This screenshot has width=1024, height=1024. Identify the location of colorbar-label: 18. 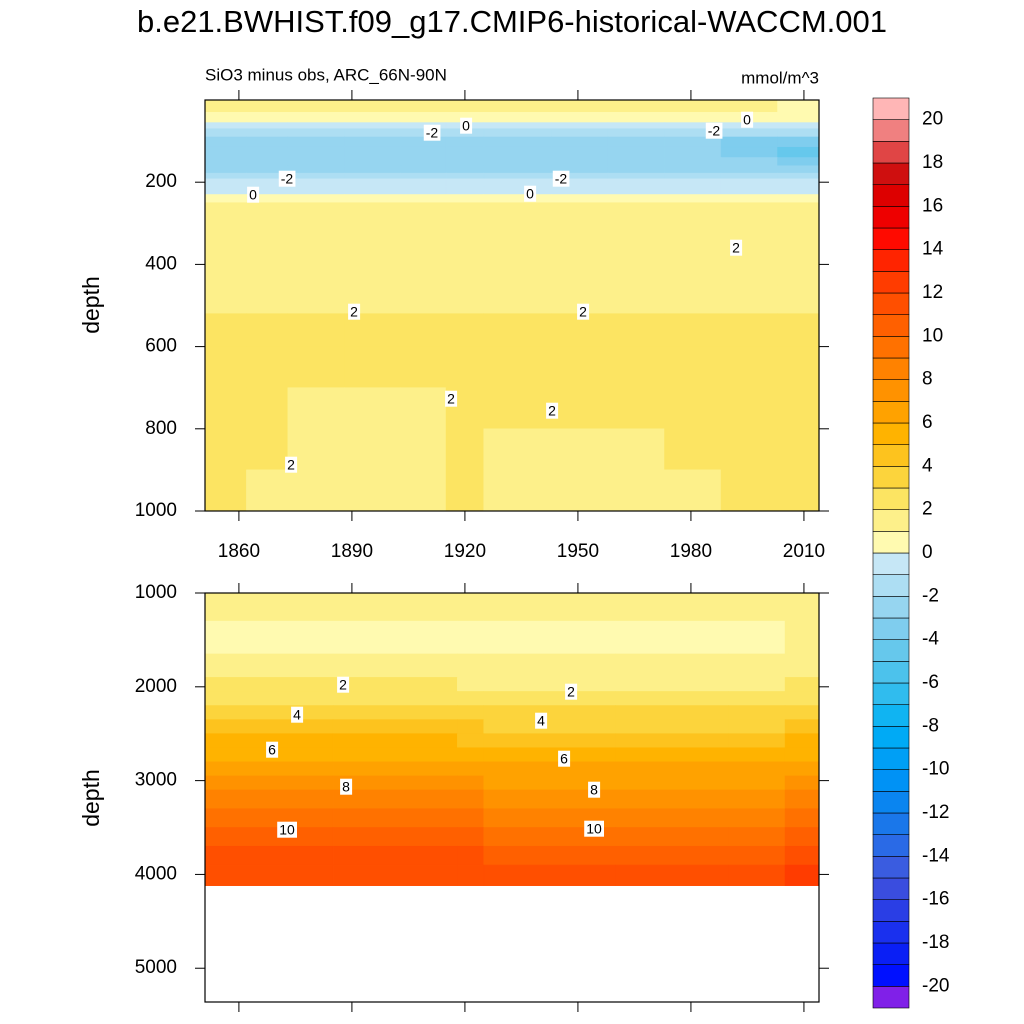
(932, 162).